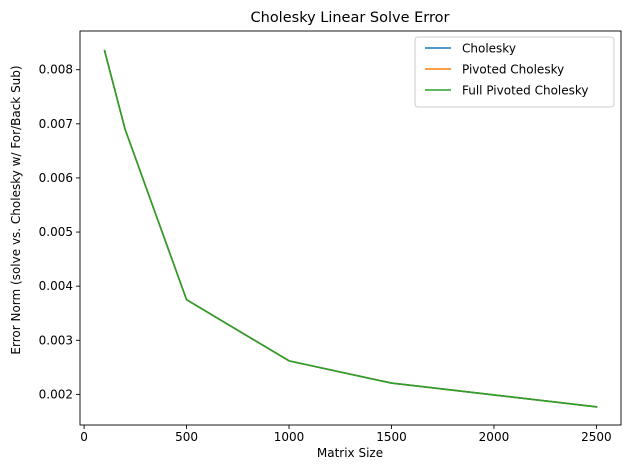 This screenshot has height=470, width=630. I want to click on legend-label-1: Pivoted Cholesky, so click(513, 70).